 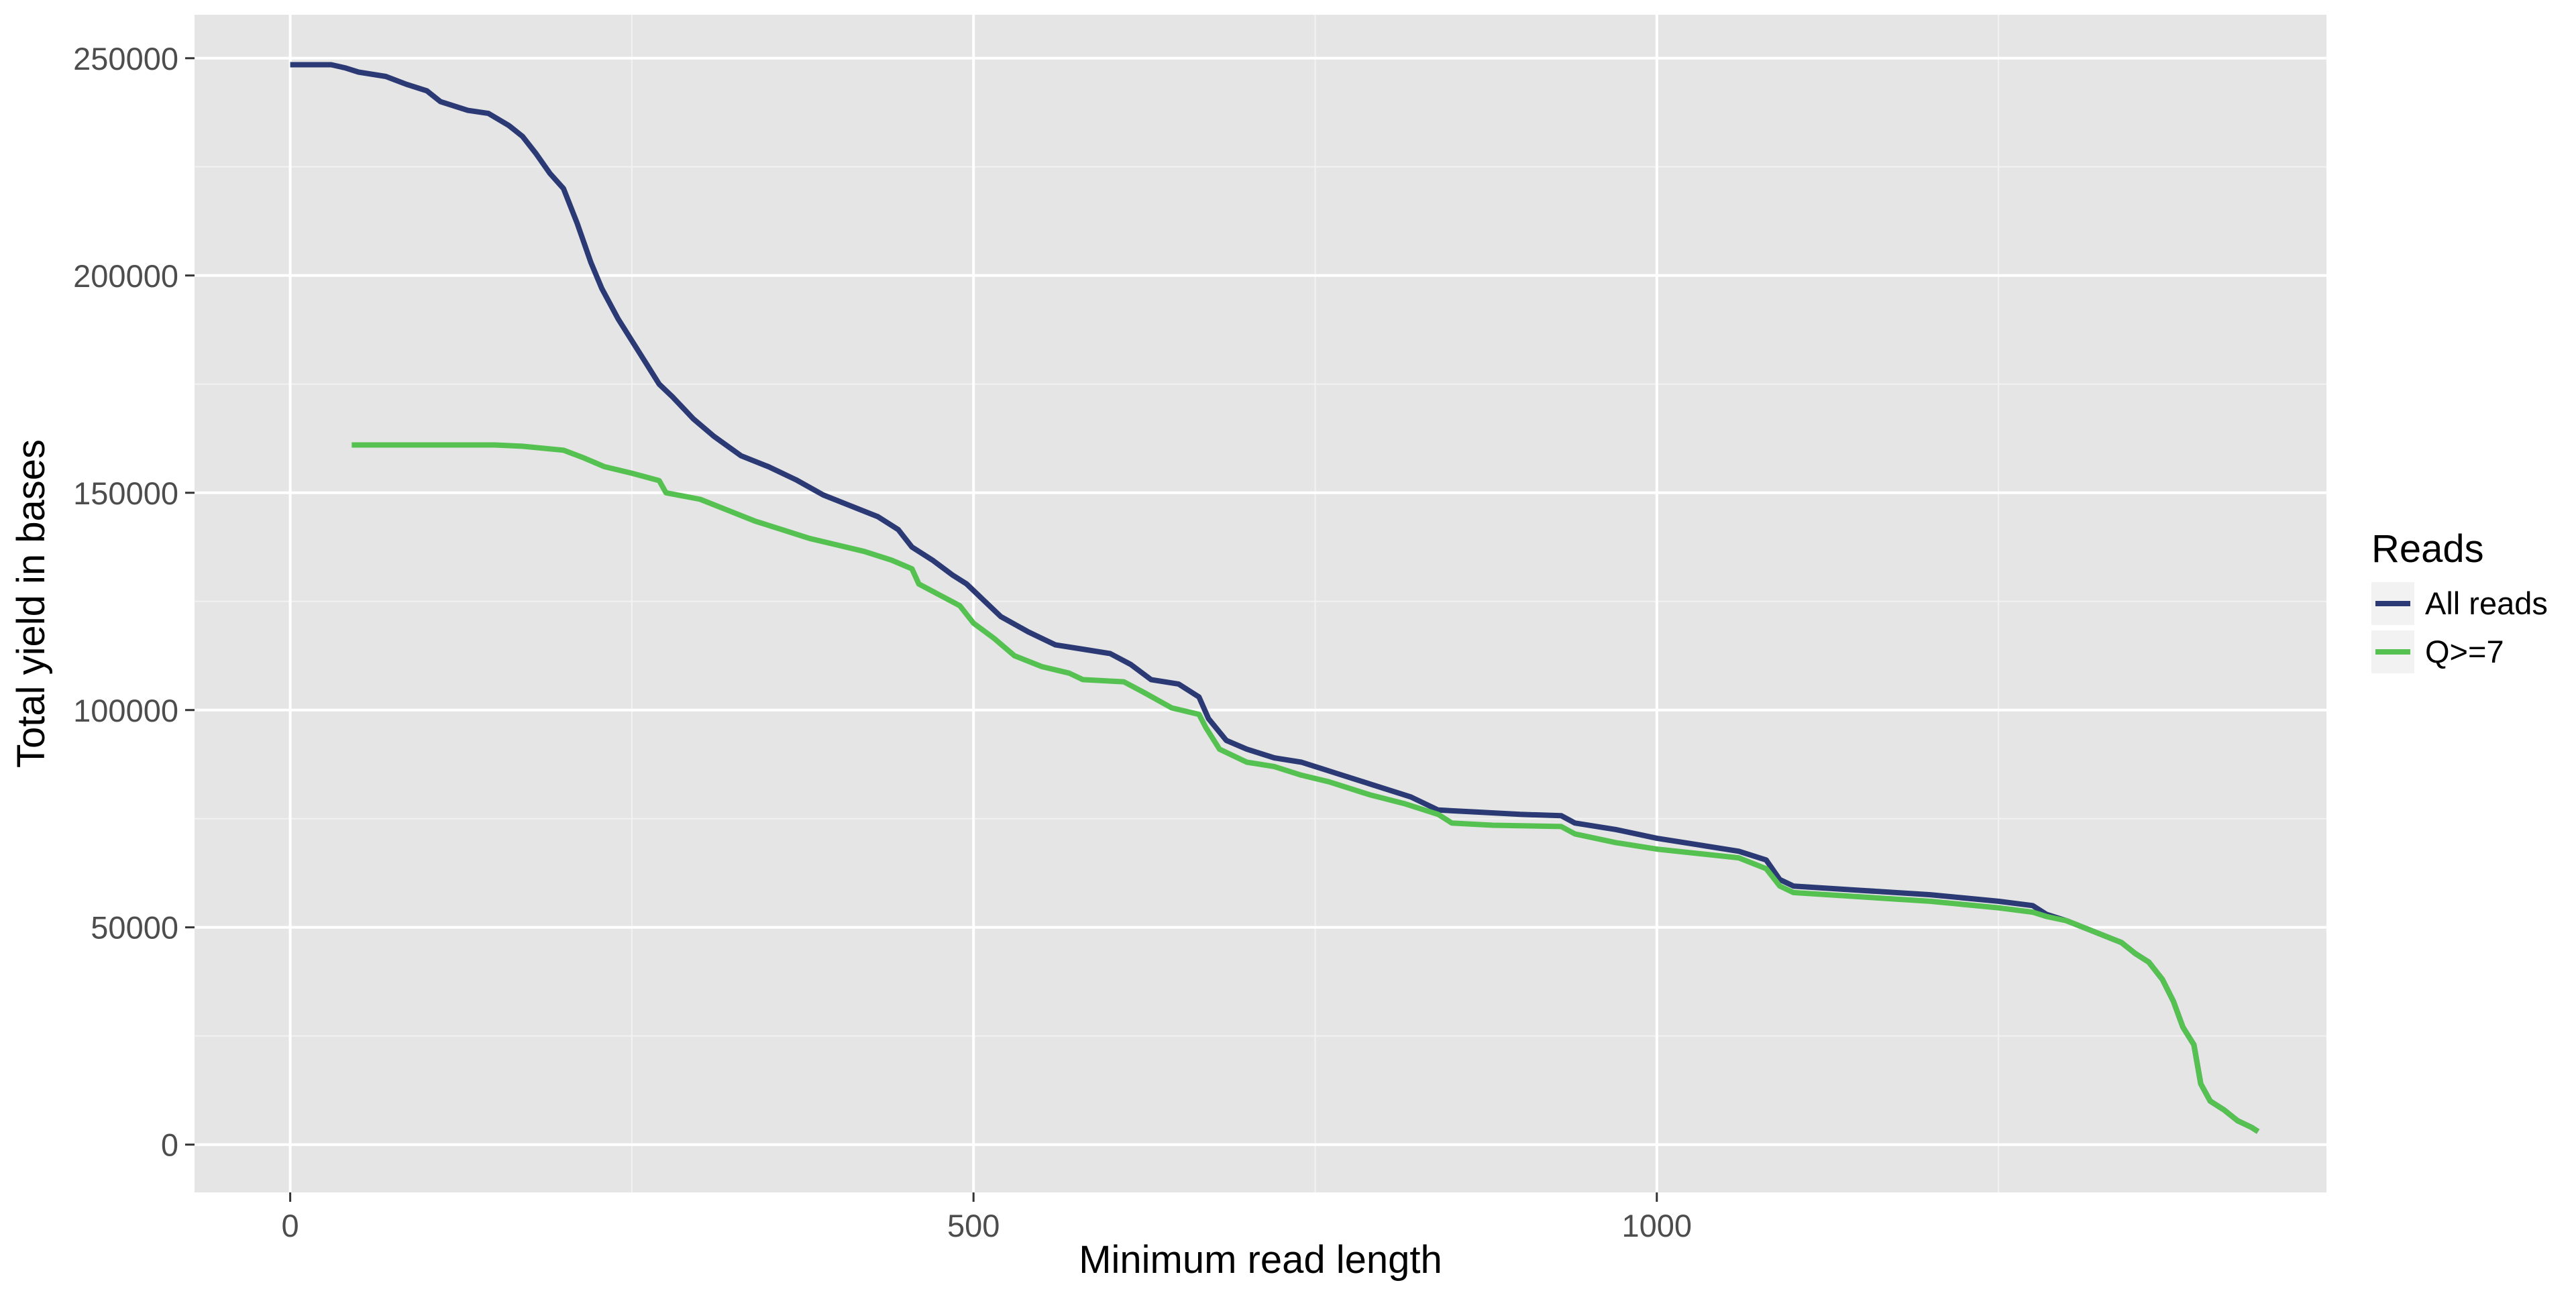 What do you see at coordinates (125, 710) in the screenshot?
I see `y-tick-label: 100000` at bounding box center [125, 710].